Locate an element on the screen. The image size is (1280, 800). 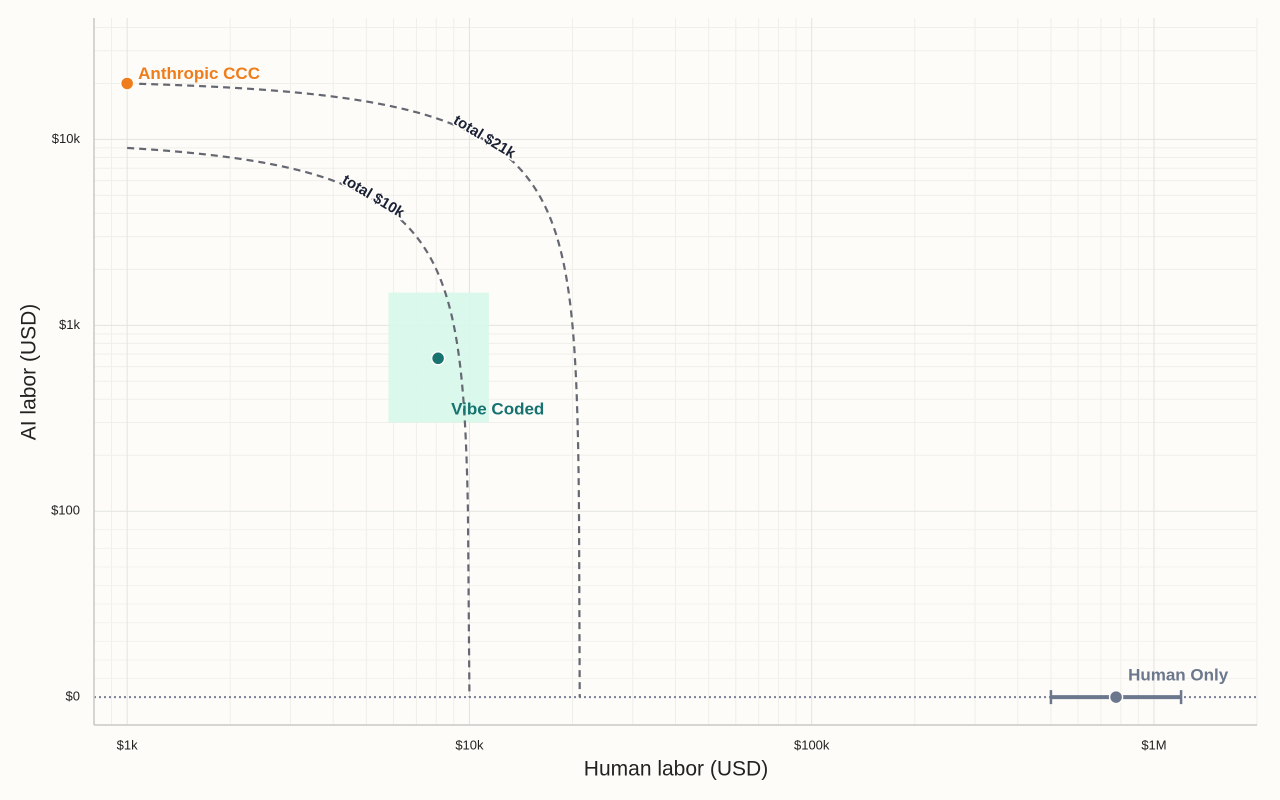
y-tick-label: $100 is located at coordinates (65, 510).